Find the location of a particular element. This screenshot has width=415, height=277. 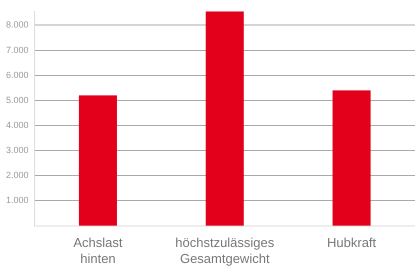

y-tick-label: 4.000 is located at coordinates (17, 125).